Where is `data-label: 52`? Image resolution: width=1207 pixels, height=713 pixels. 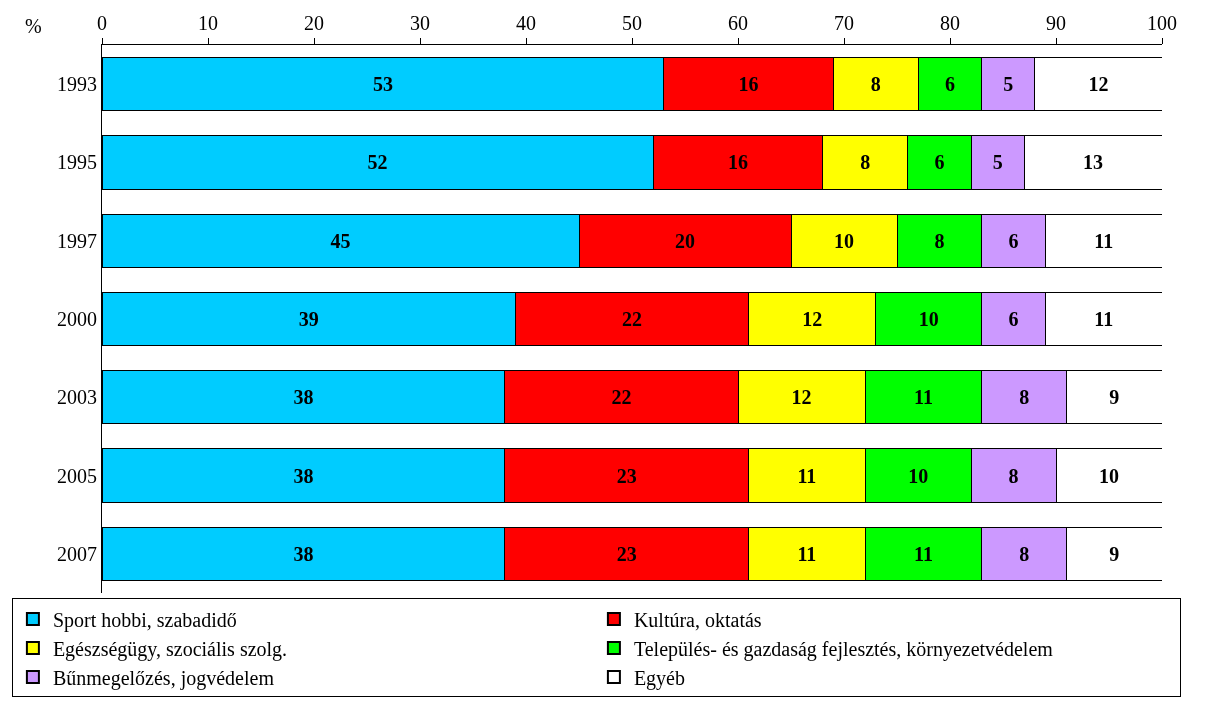
data-label: 52 is located at coordinates (377, 162).